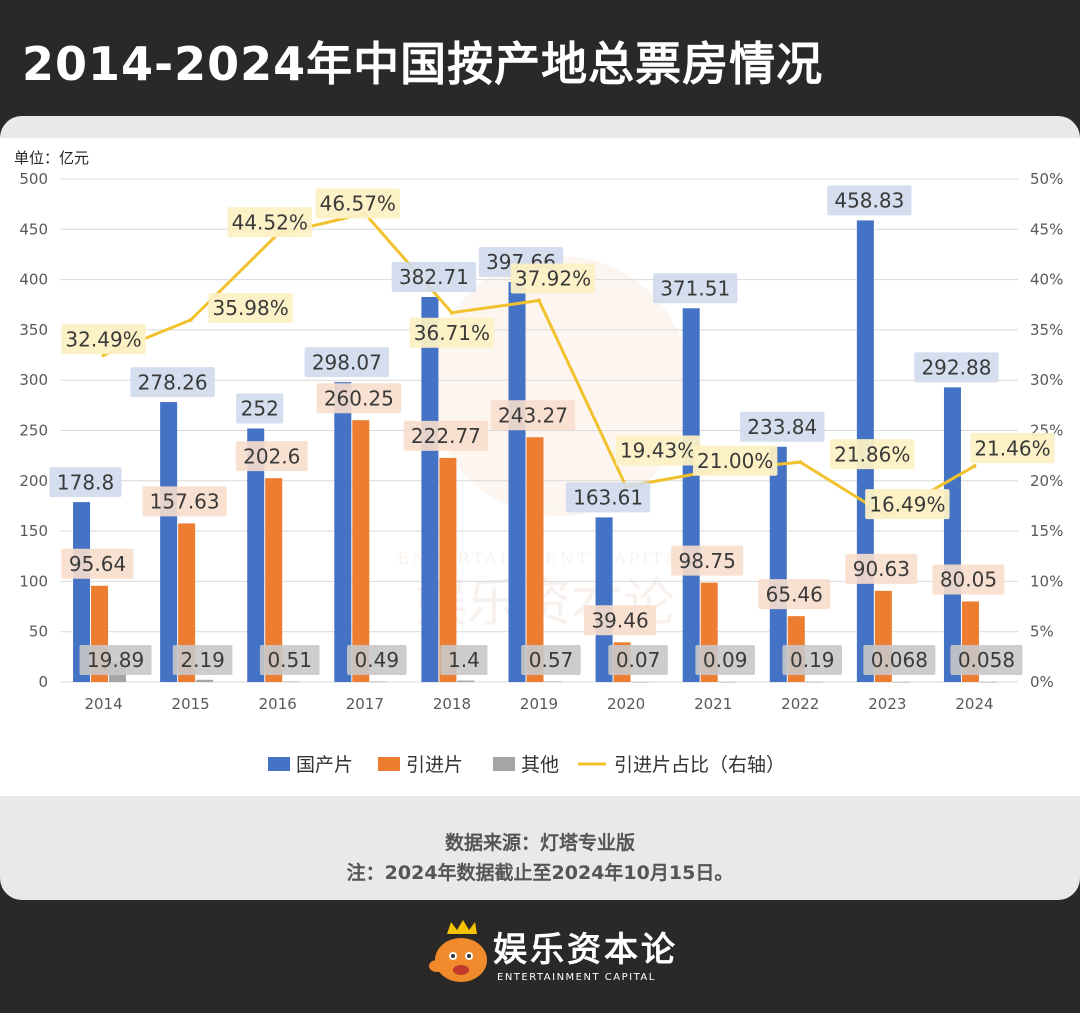 This screenshot has height=1013, width=1080. Describe the element at coordinates (452, 704) in the screenshot. I see `x-tick-label: 2018` at that location.